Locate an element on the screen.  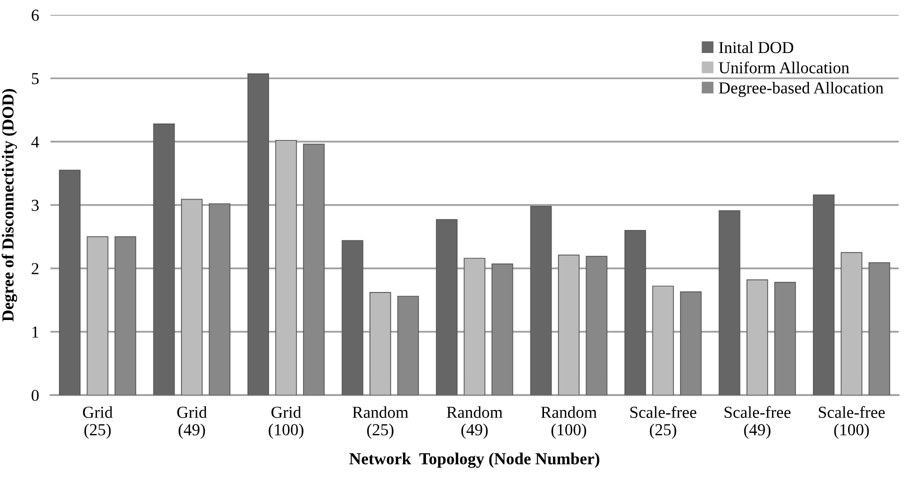
legend-label: Uniform Allocation is located at coordinates (784, 67).